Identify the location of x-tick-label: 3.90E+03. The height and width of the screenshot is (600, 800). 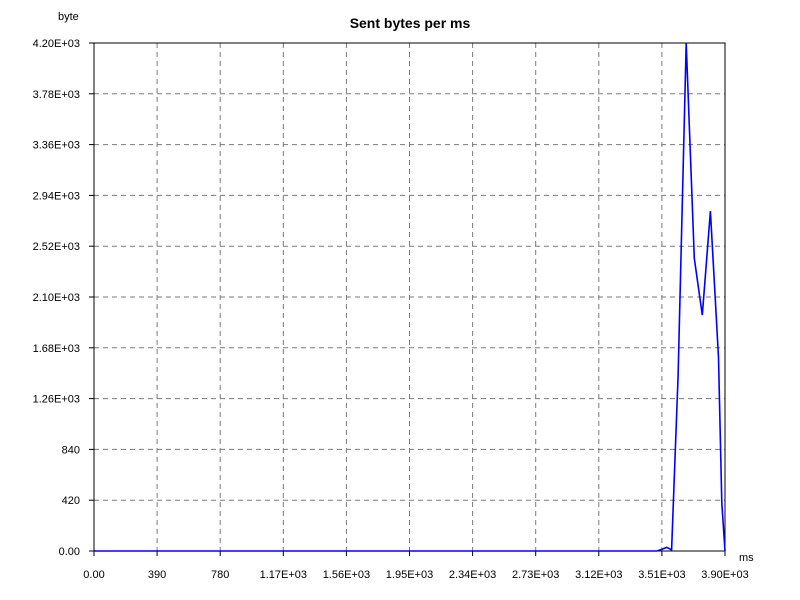
(724, 575).